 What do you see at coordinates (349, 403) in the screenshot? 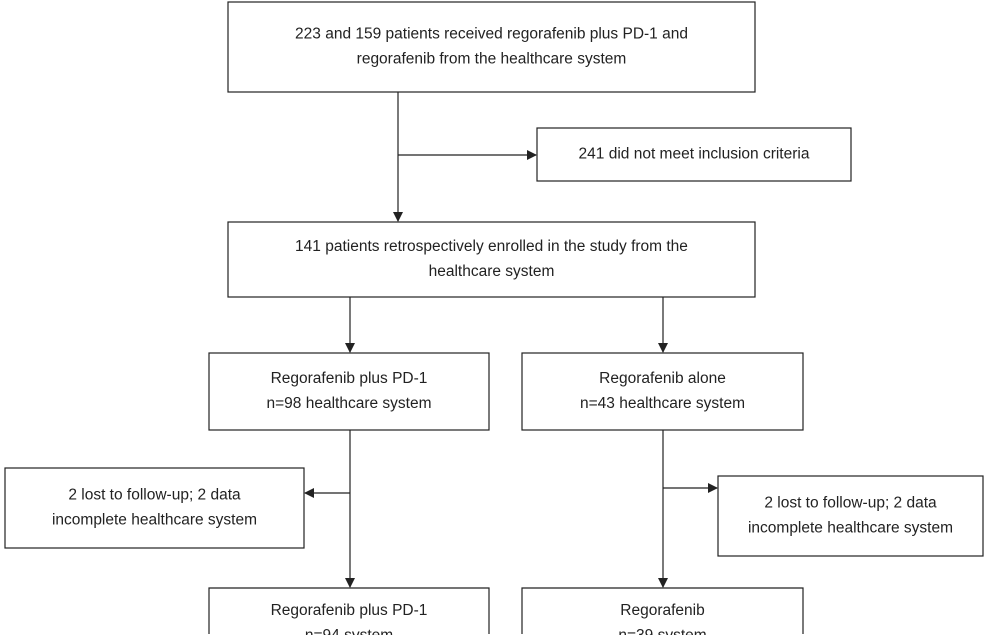
I see `node-text: n=98 healthcare system` at bounding box center [349, 403].